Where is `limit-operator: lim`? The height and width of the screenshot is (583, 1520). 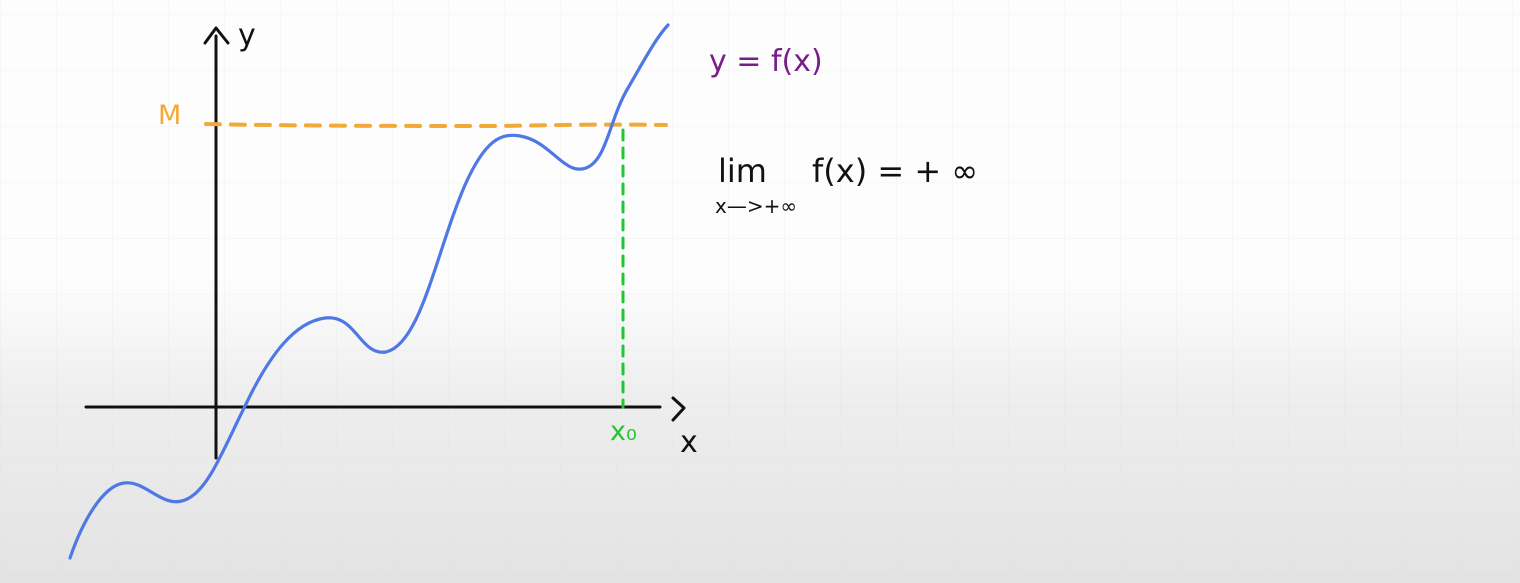
limit-operator: lim is located at coordinates (742, 171).